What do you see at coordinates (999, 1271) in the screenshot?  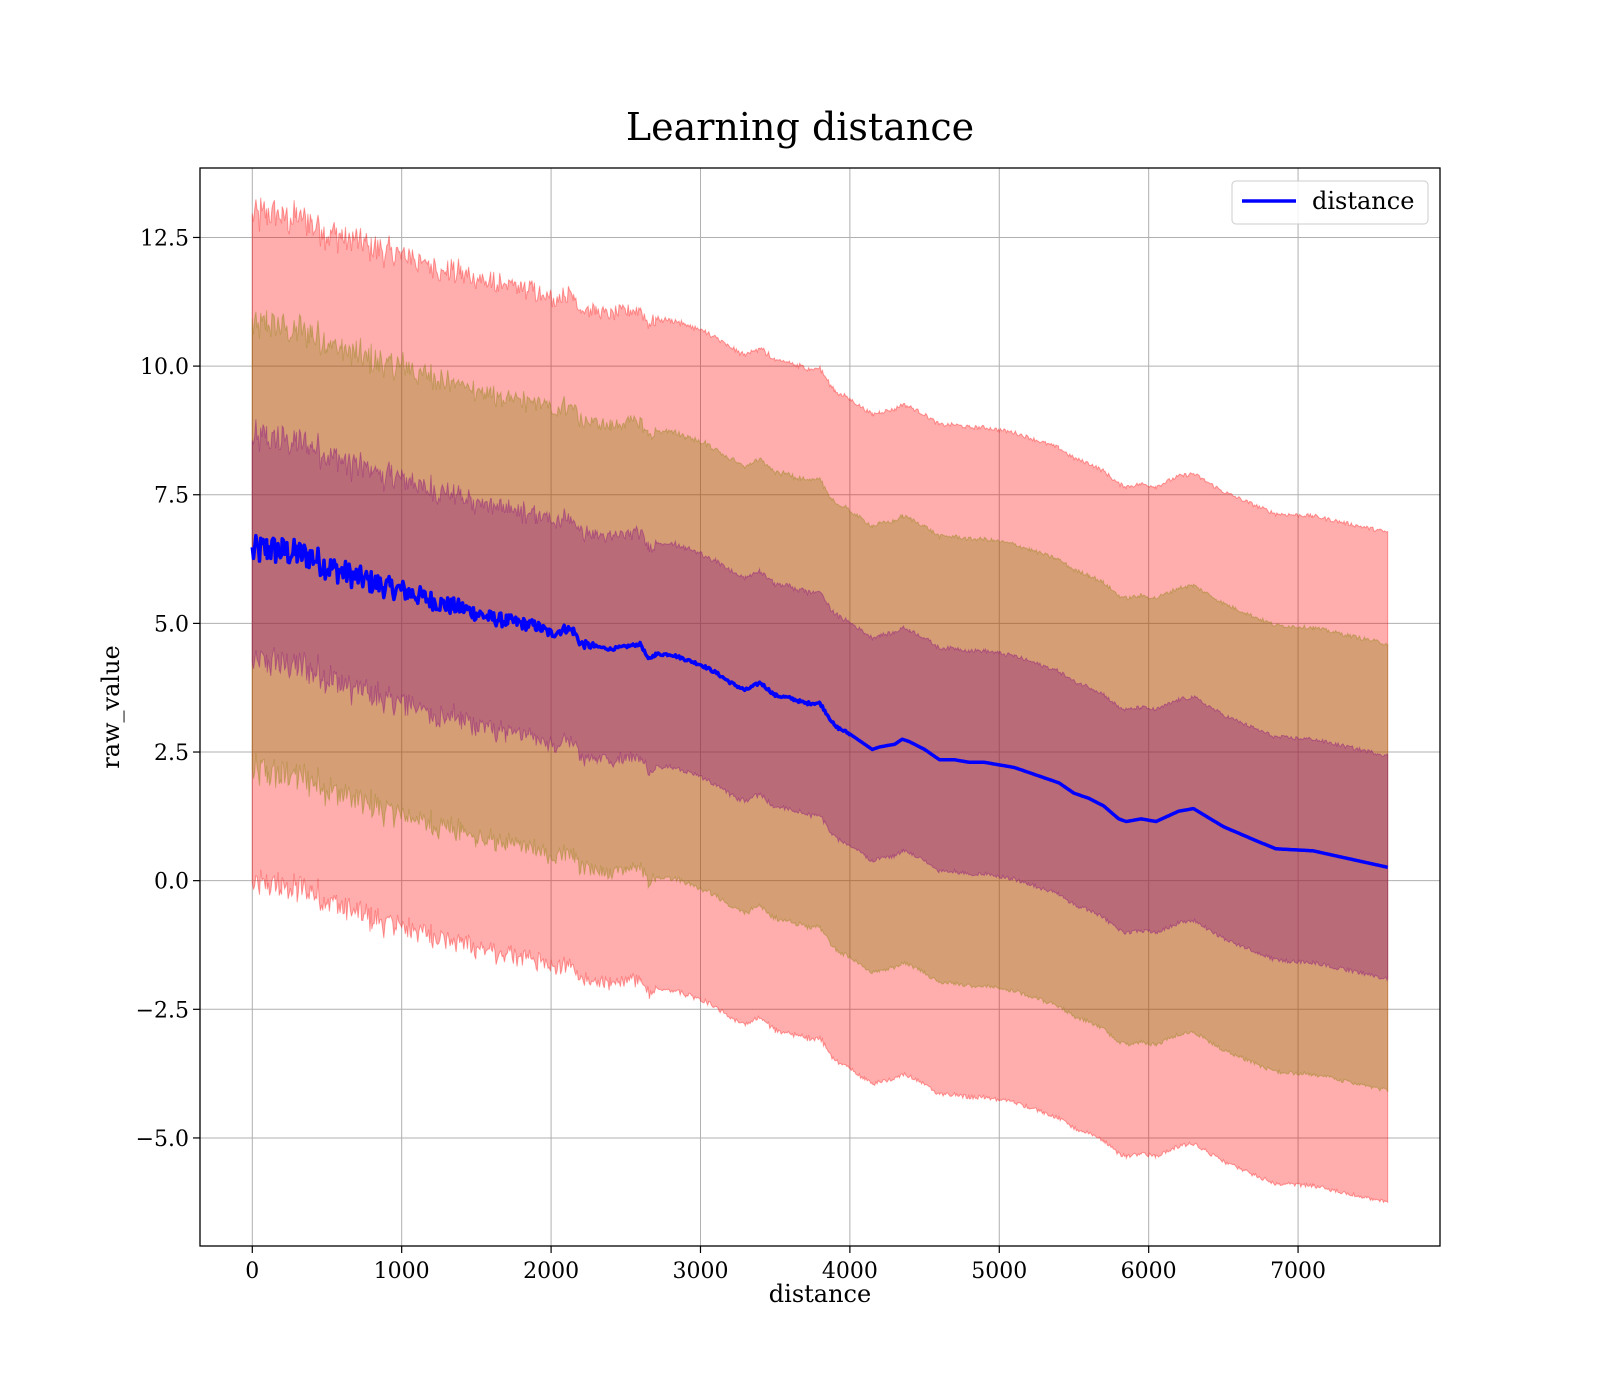 I see `x-tick-label: 5000` at bounding box center [999, 1271].